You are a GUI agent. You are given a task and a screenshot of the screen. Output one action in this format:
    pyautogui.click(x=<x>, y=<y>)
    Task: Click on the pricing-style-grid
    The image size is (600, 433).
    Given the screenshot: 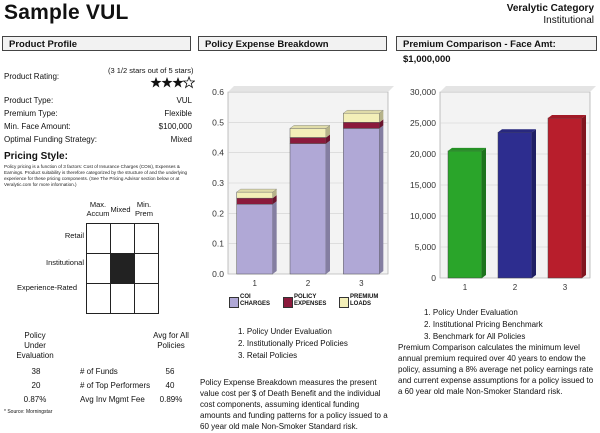 What is the action you would take?
    pyautogui.click(x=122, y=268)
    